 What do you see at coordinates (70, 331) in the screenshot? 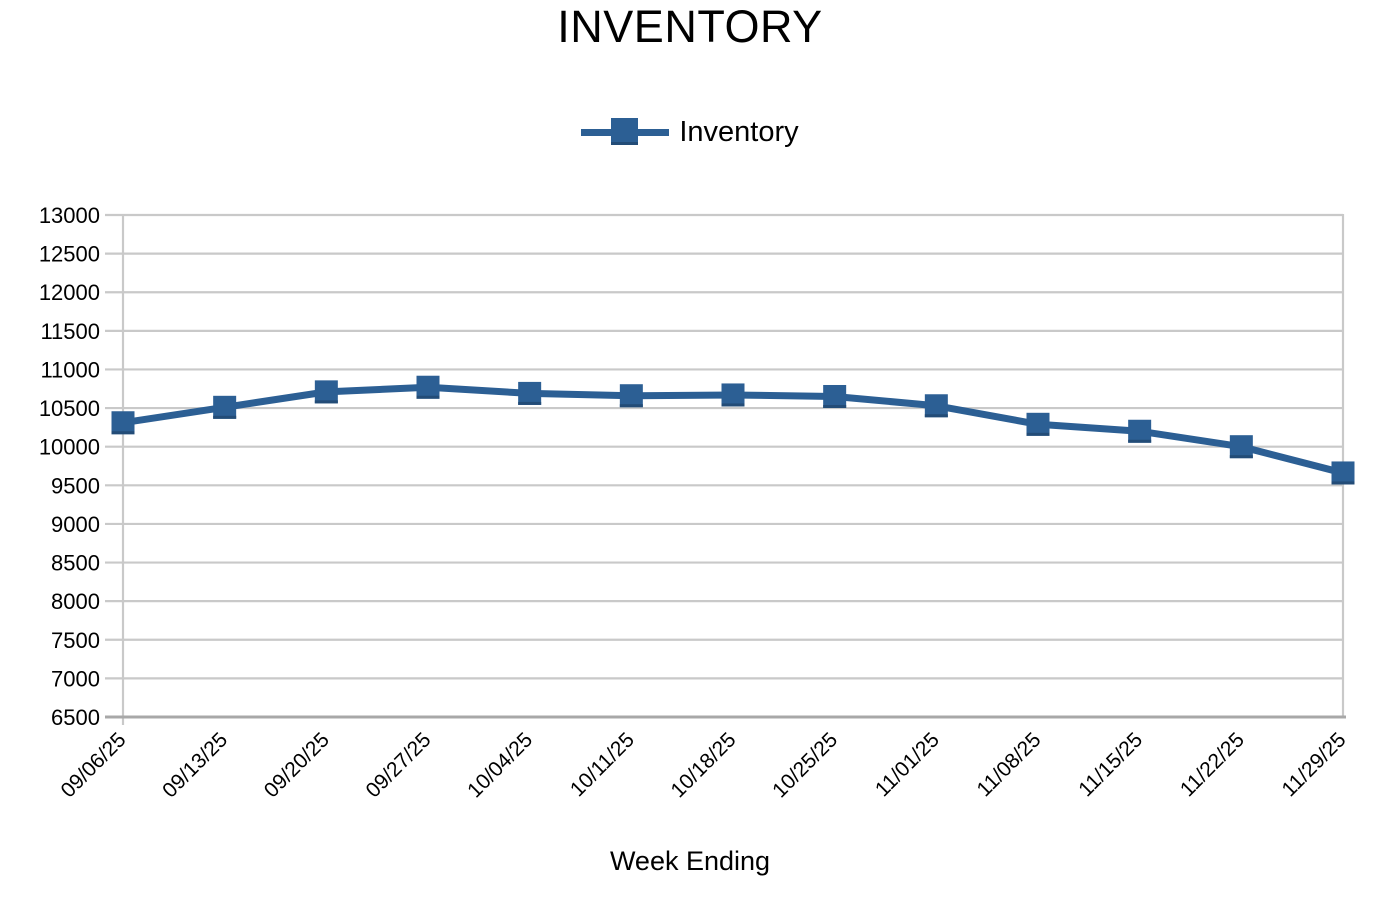
I see `y-tick-label: 11500` at bounding box center [70, 331].